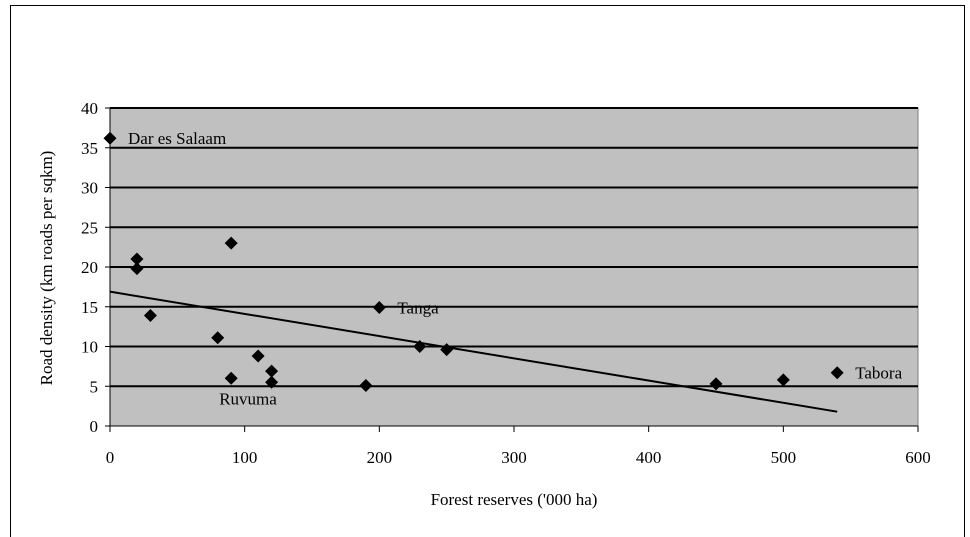 The width and height of the screenshot is (970, 537). What do you see at coordinates (878, 373) in the screenshot?
I see `point-label: Tabora` at bounding box center [878, 373].